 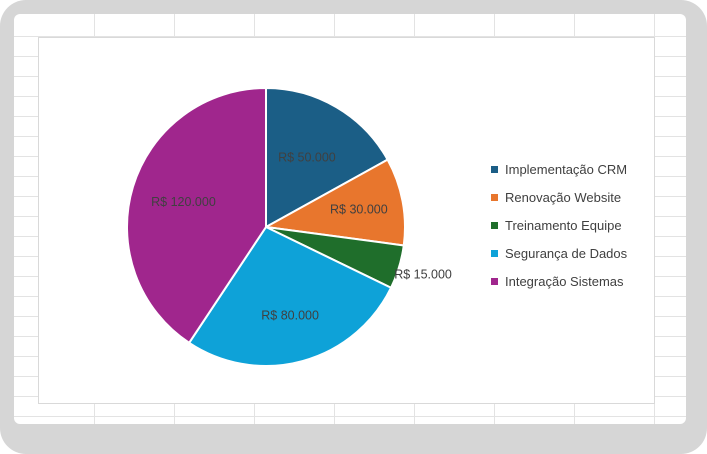 What do you see at coordinates (359, 209) in the screenshot?
I see `data-label: R$ 30.000` at bounding box center [359, 209].